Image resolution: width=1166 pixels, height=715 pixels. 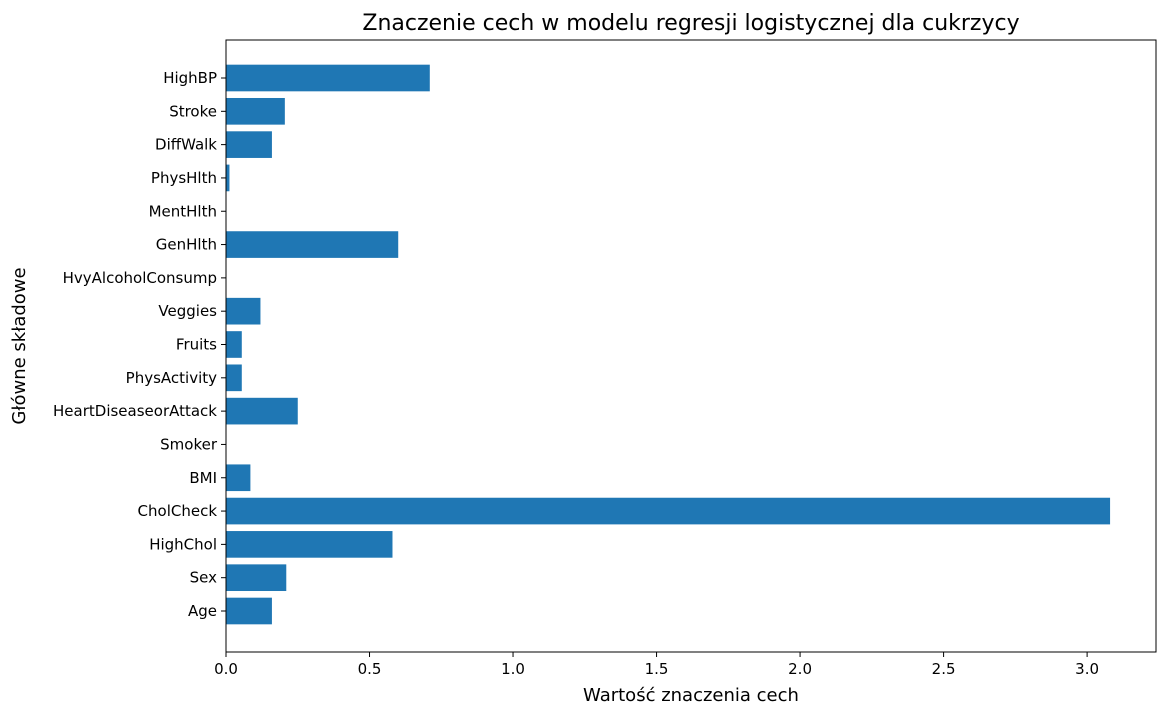 I want to click on y-tick-label: PhysHlth, so click(x=184, y=178).